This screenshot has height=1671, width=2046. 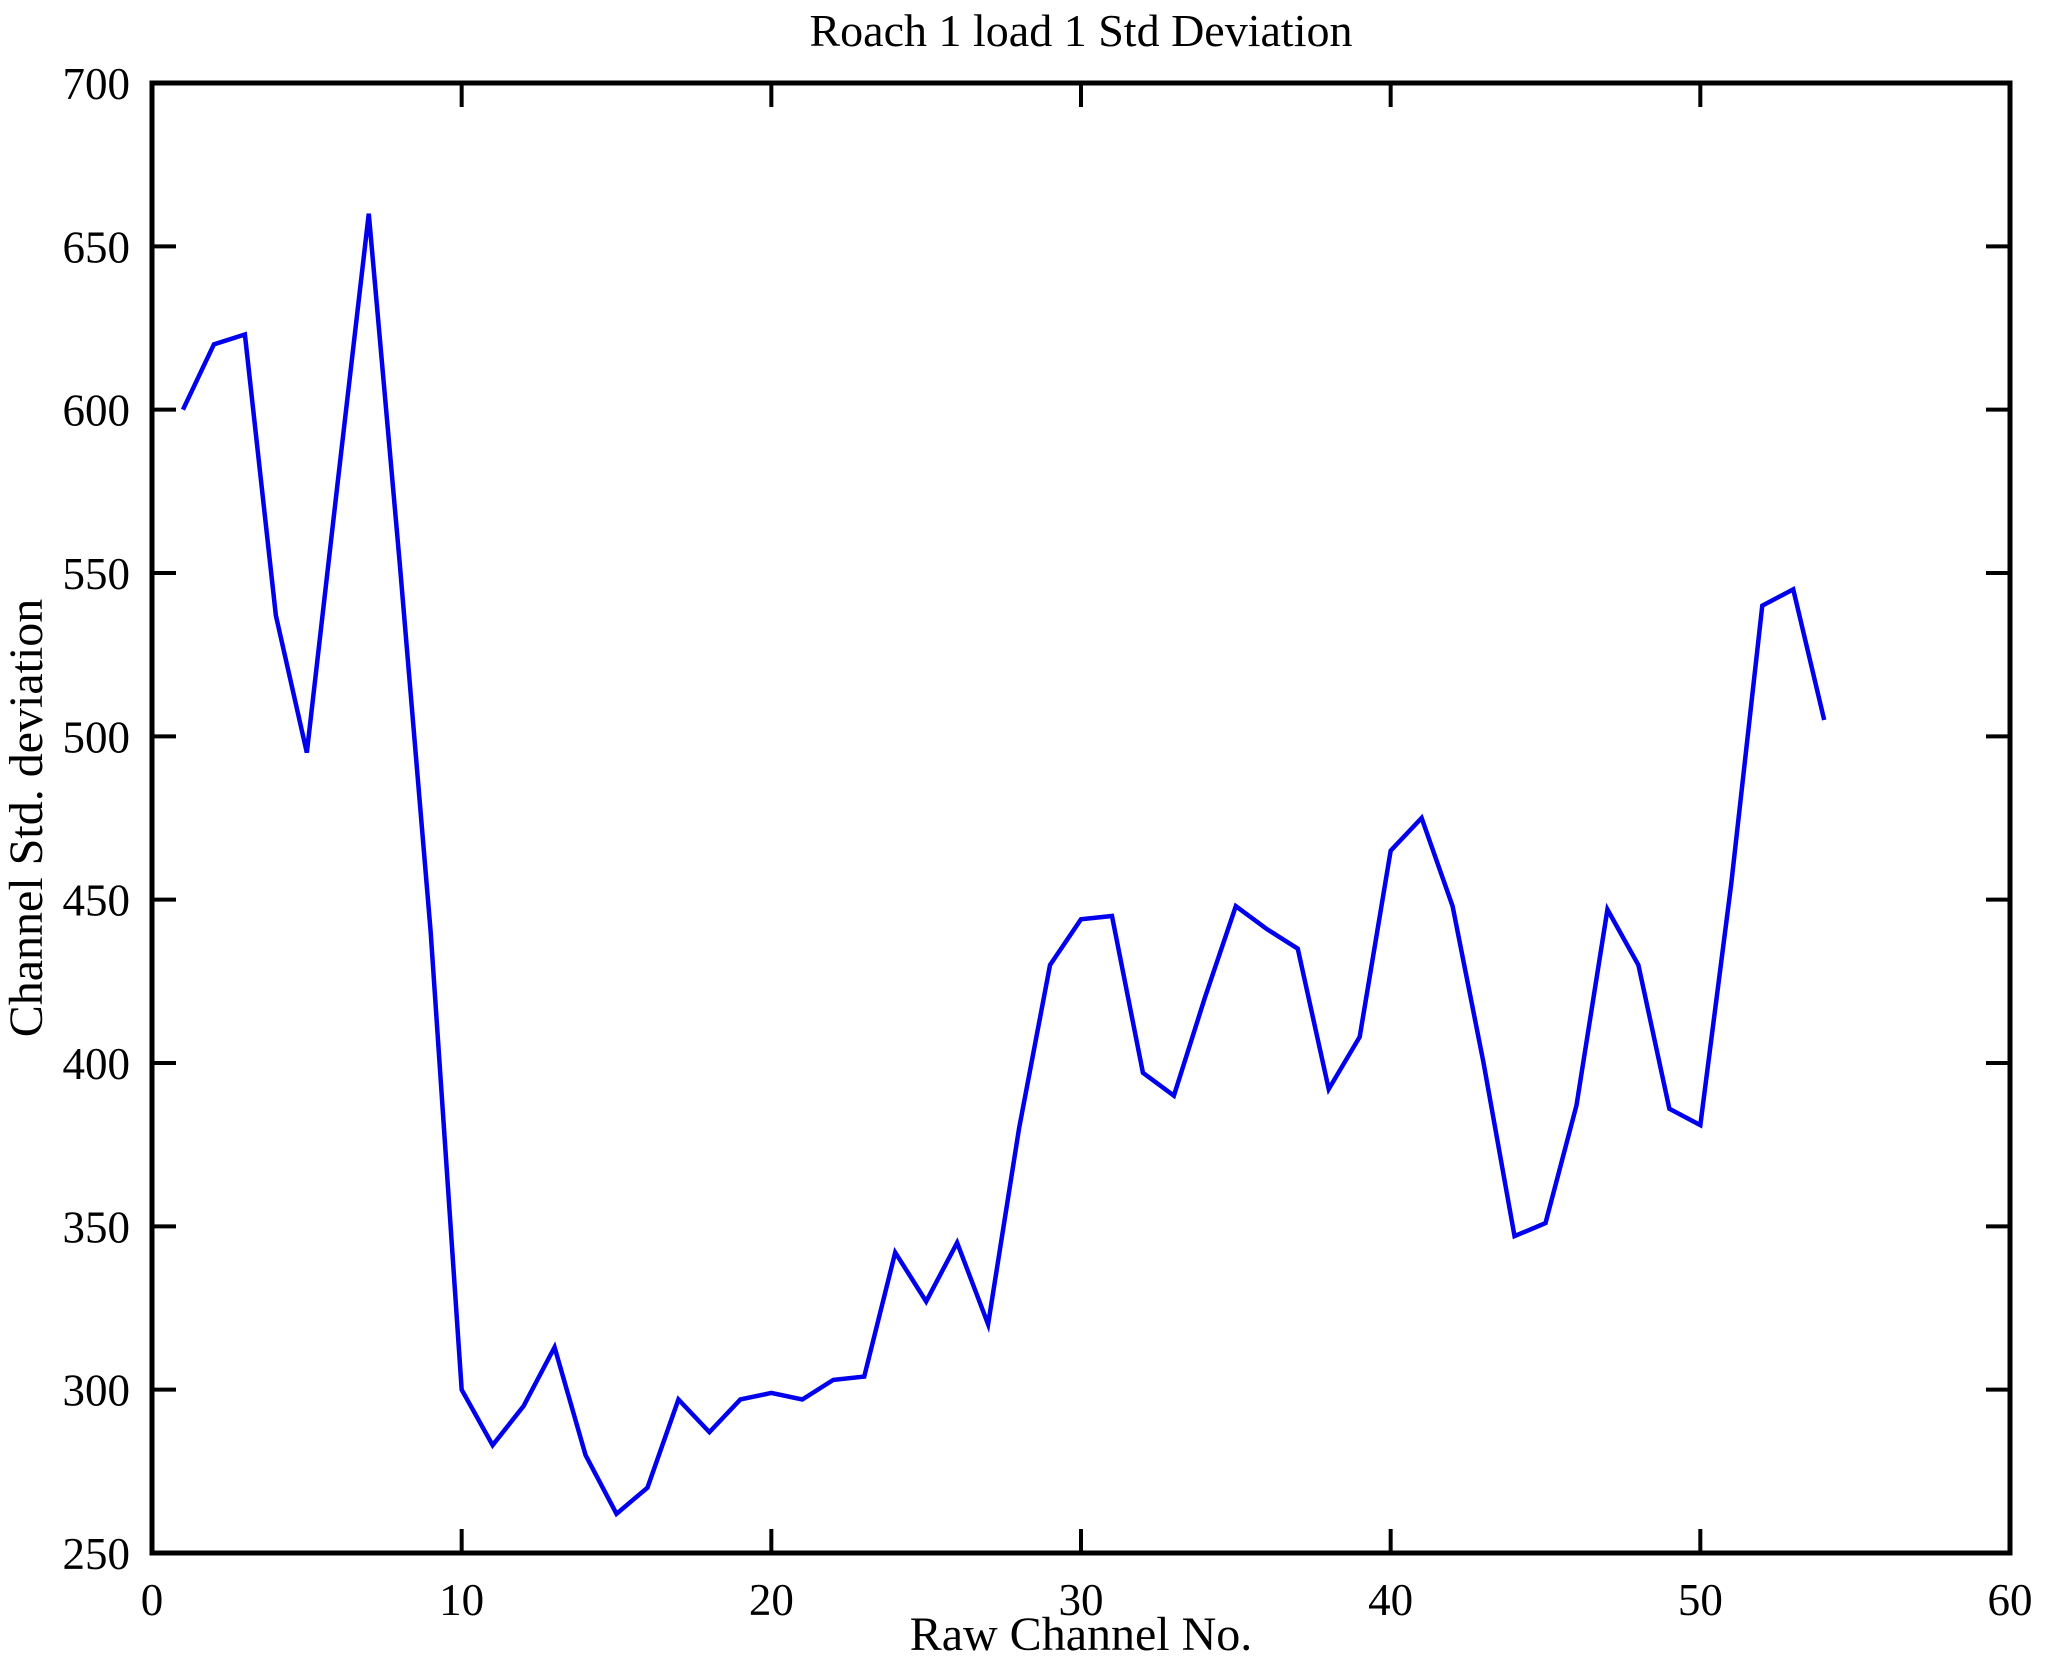 I want to click on x-tick-label: 20, so click(x=771, y=1600).